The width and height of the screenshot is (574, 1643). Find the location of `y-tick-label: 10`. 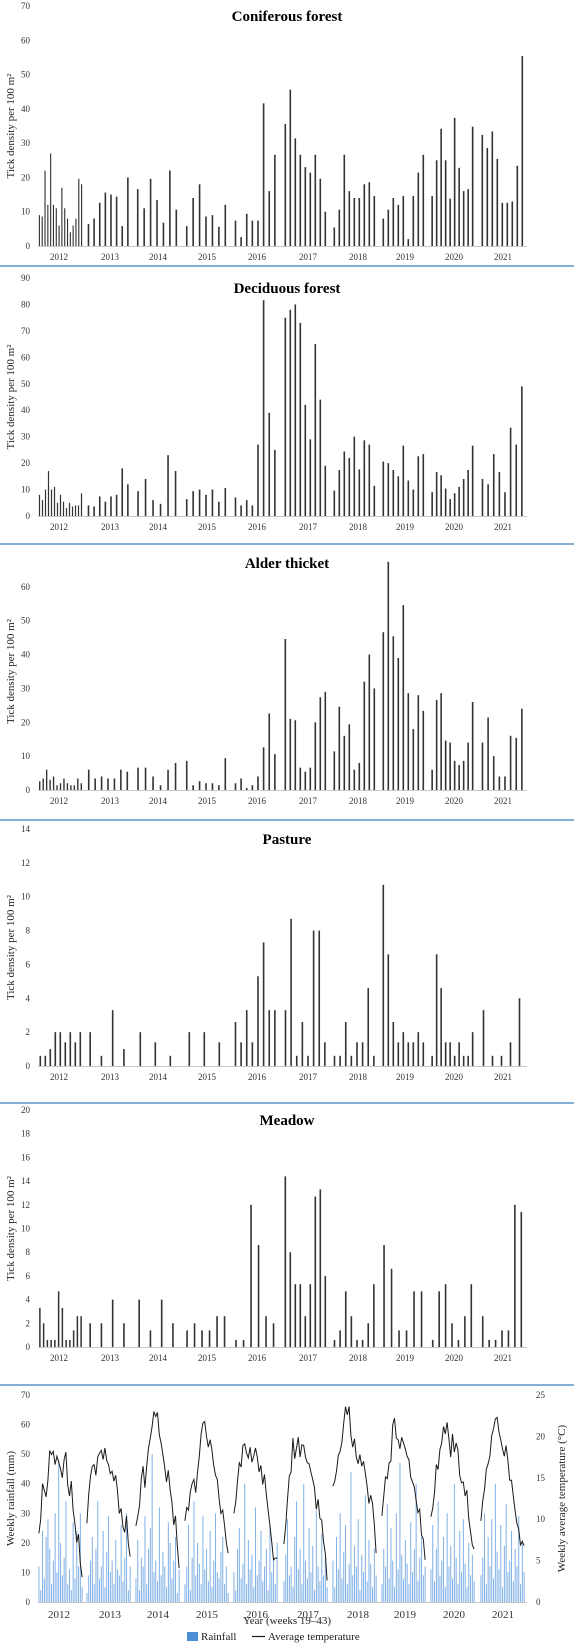

y-tick-label: 10 is located at coordinates (26, 490).